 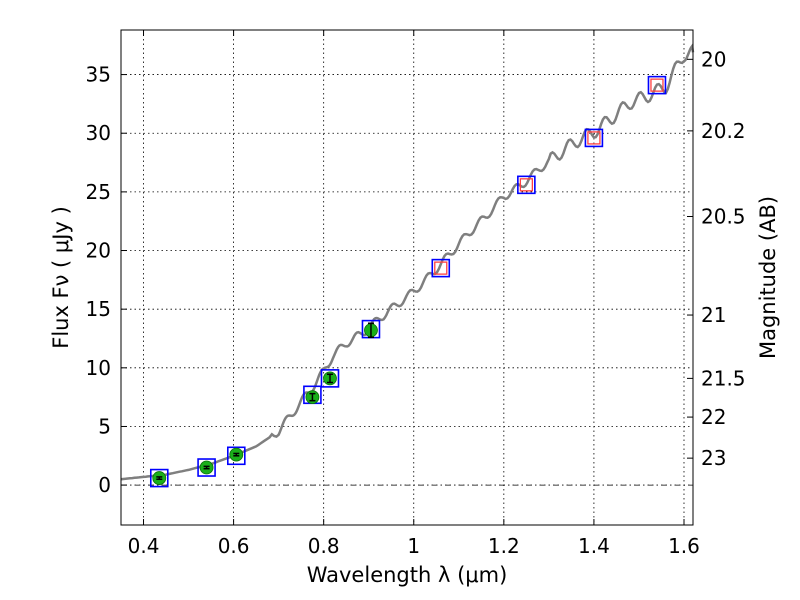 I want to click on mag-tick-label: 22, so click(x=713, y=417).